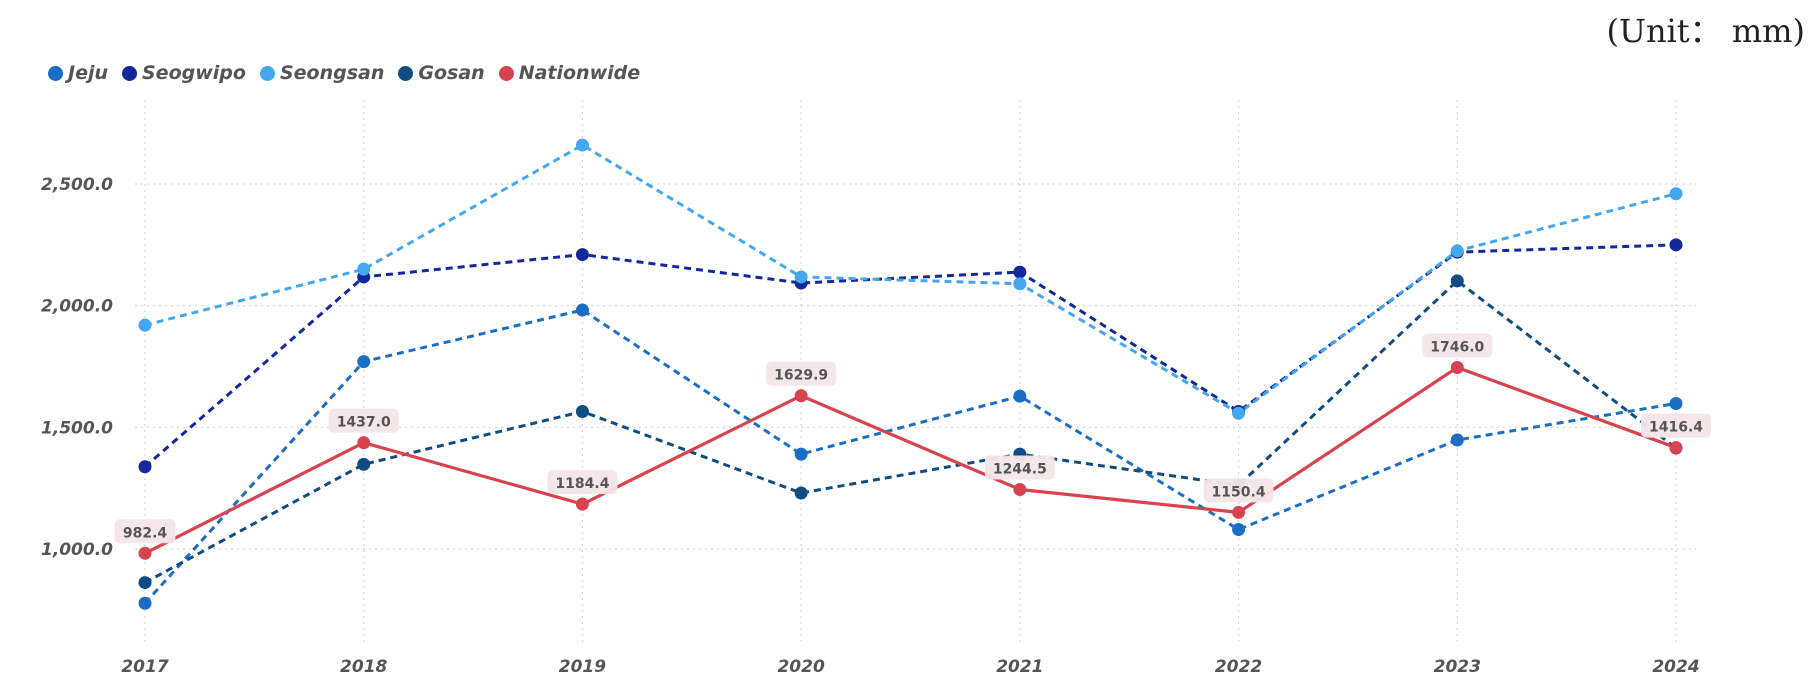 The height and width of the screenshot is (692, 1819). What do you see at coordinates (582, 504) in the screenshot?
I see `data-point-nationwide-2019` at bounding box center [582, 504].